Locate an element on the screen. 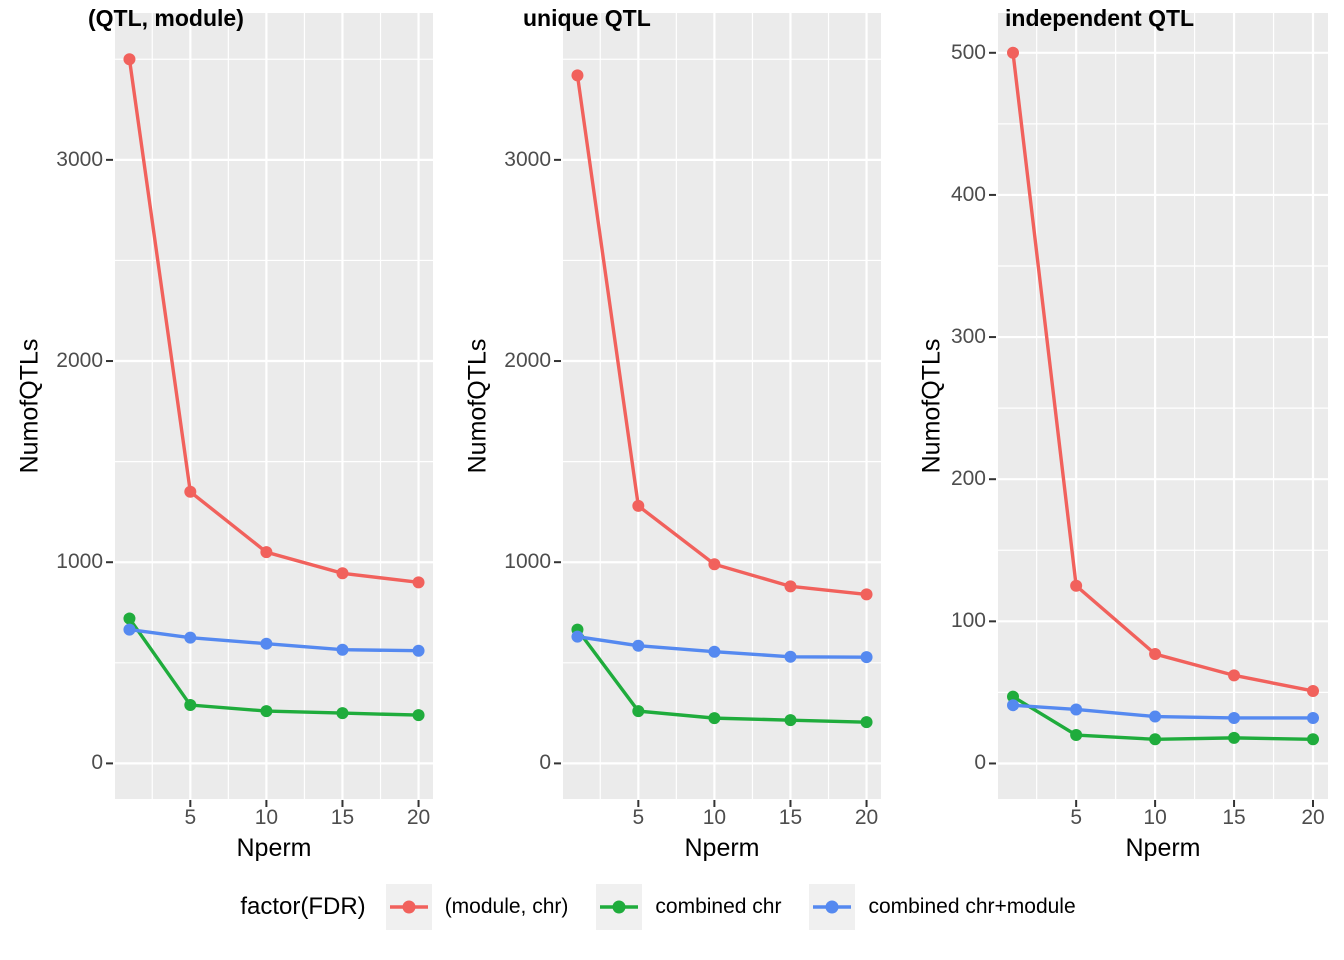 The height and width of the screenshot is (960, 1344). y-tick-label: 500 is located at coordinates (968, 52).